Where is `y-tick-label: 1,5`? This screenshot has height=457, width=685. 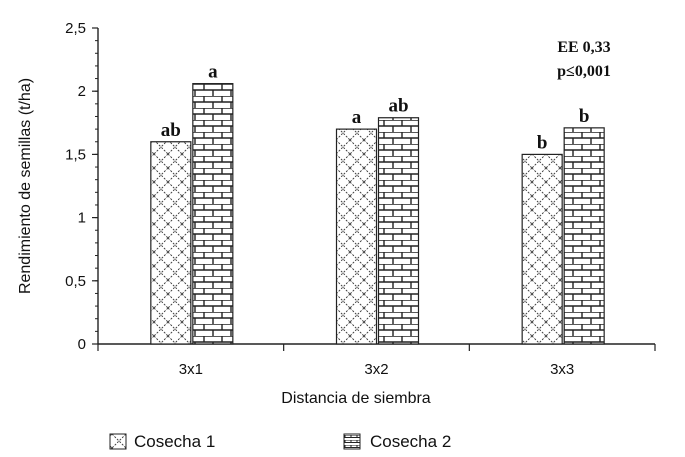 y-tick-label: 1,5 is located at coordinates (75, 154).